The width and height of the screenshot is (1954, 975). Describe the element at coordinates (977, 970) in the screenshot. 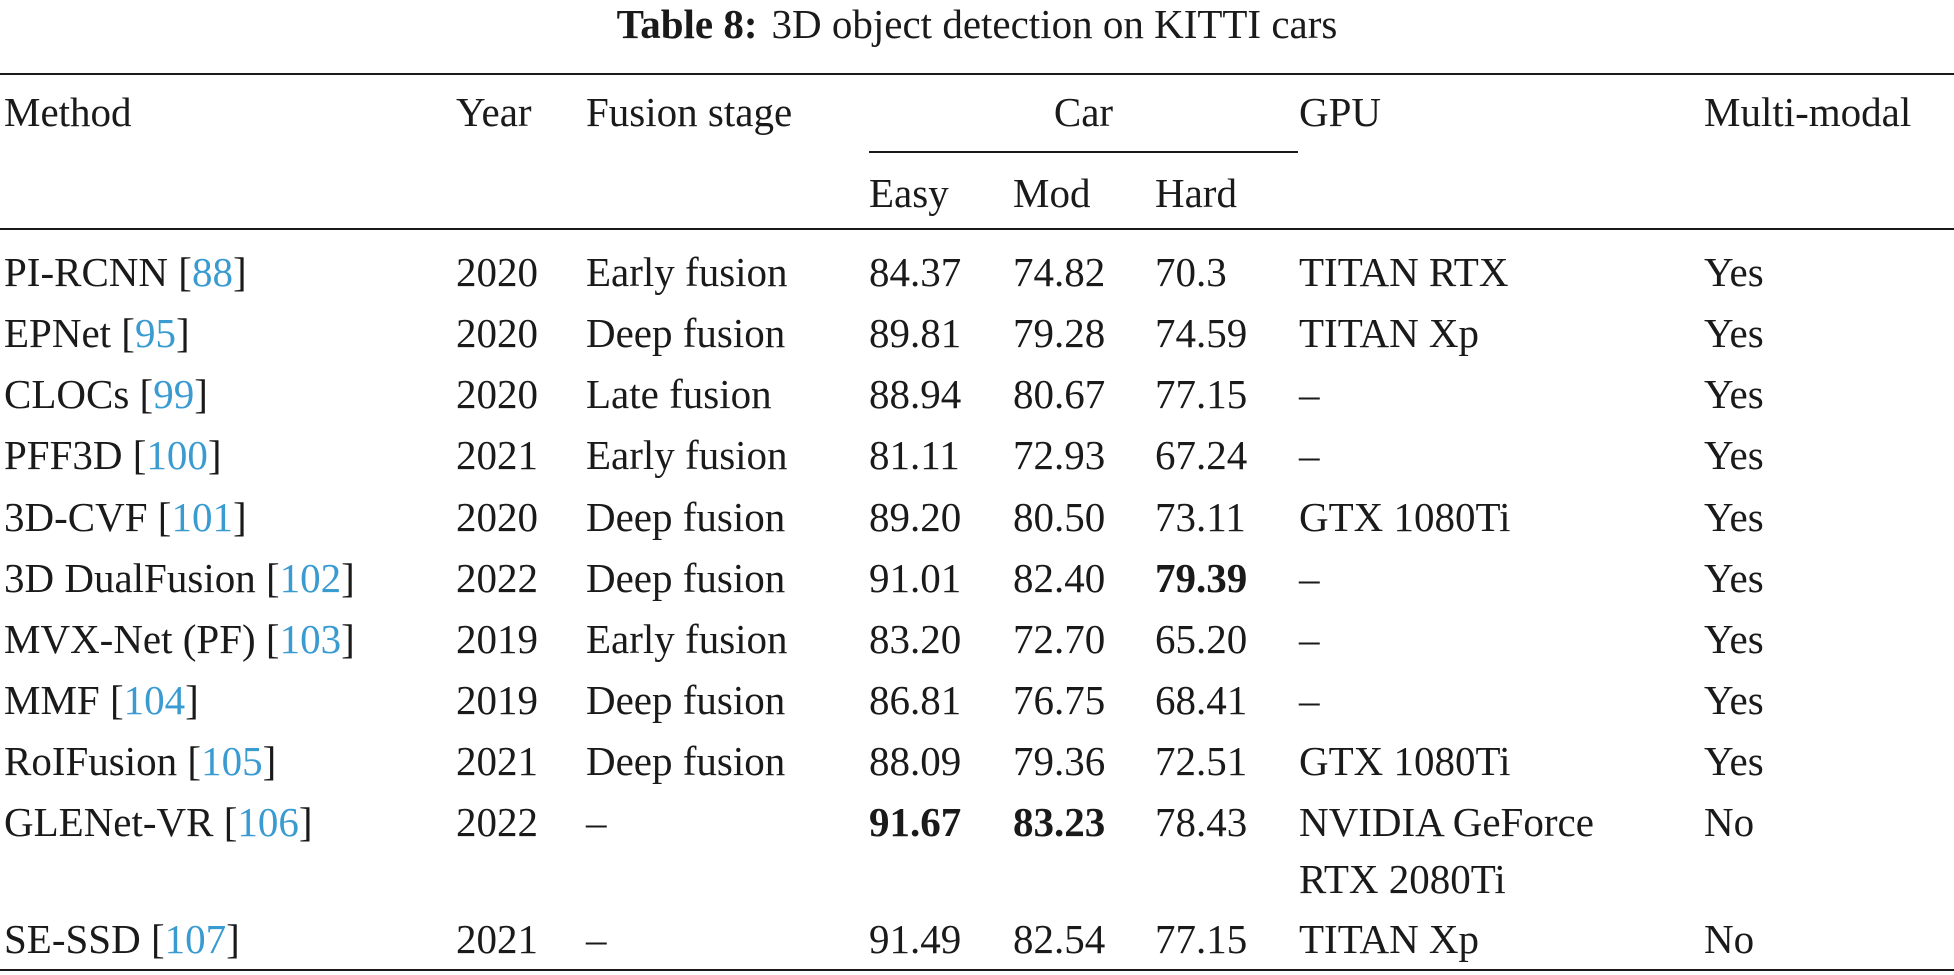

I see `bottom-rule` at that location.